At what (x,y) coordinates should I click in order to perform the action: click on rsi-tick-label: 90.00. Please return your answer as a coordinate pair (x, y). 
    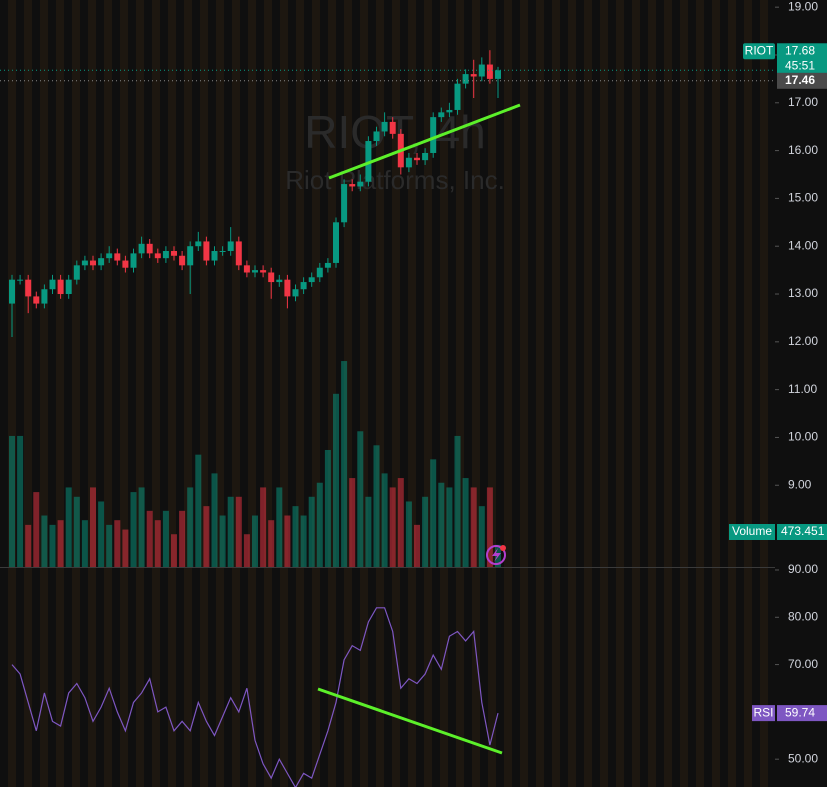
    Looking at the image, I should click on (803, 569).